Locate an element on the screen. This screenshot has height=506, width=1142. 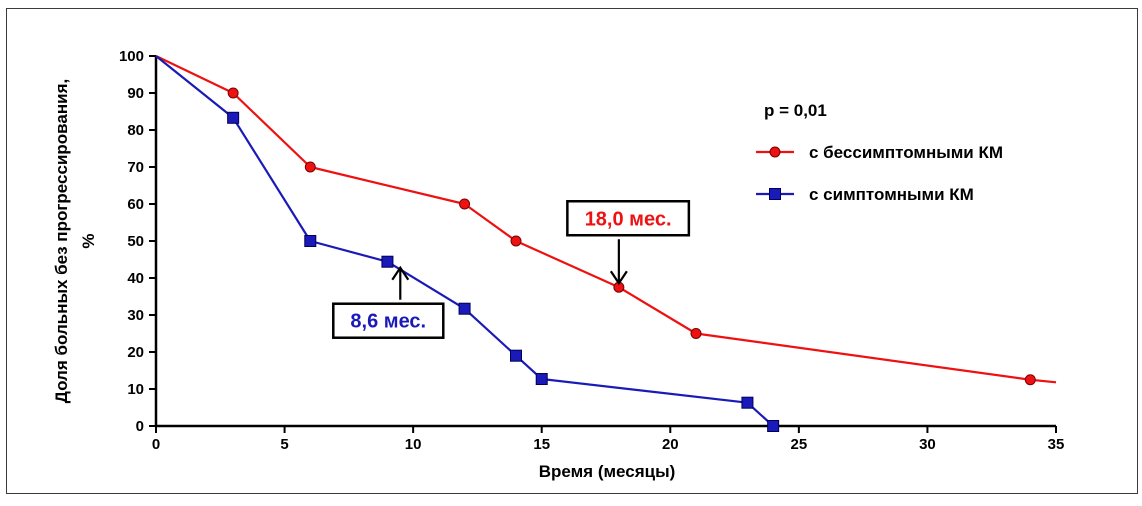
y-tick-label: 0 is located at coordinates (140, 426).